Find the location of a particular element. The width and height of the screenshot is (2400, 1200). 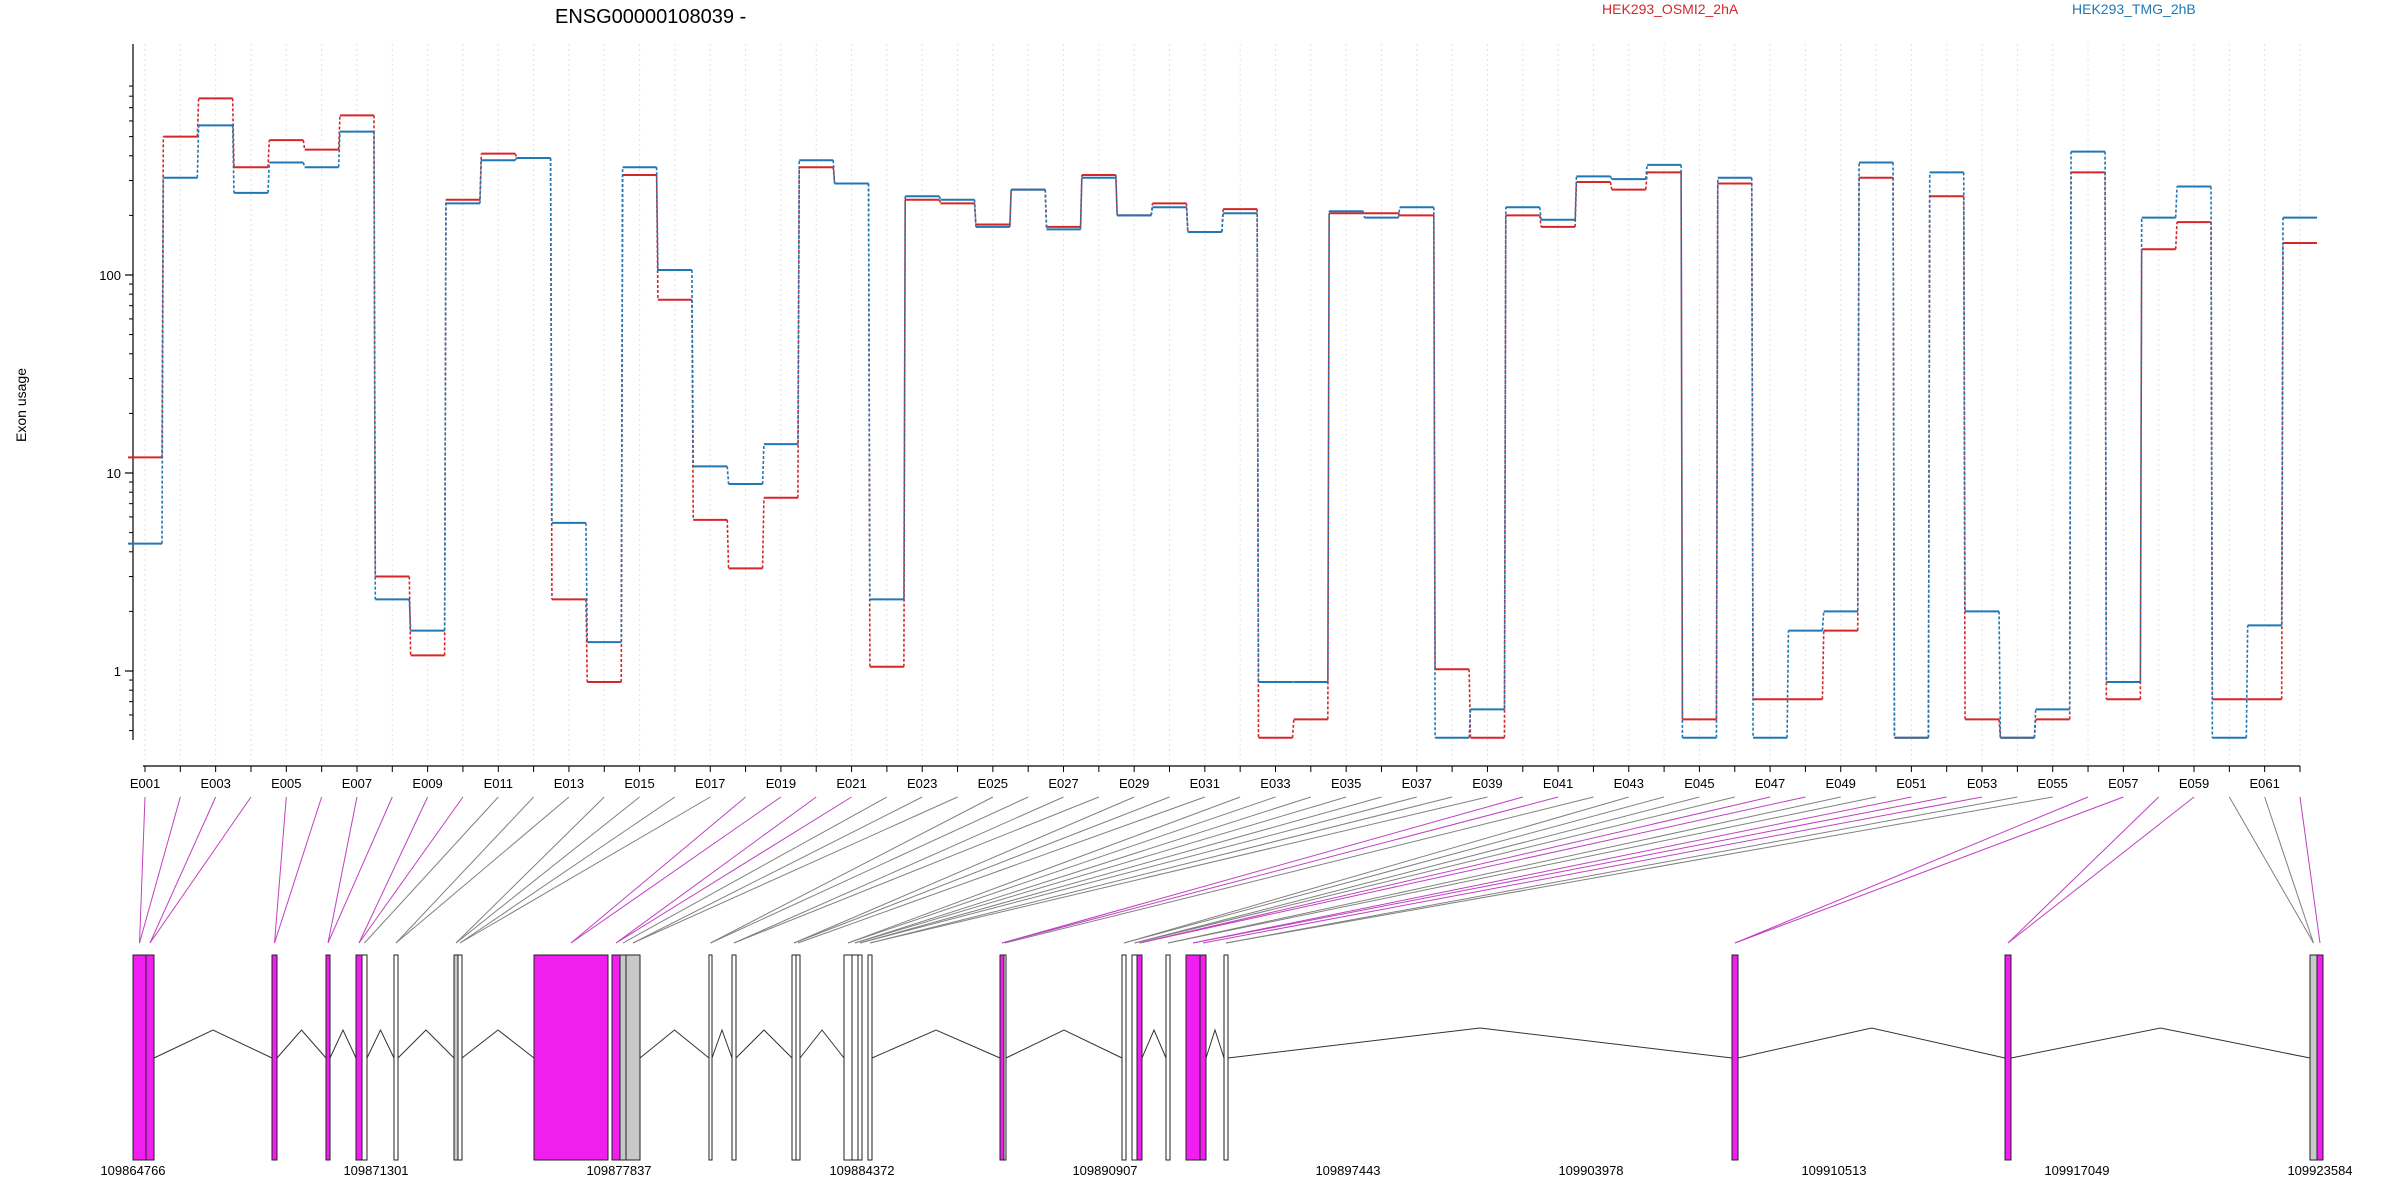

x-tick-label: E047 is located at coordinates (1770, 783).